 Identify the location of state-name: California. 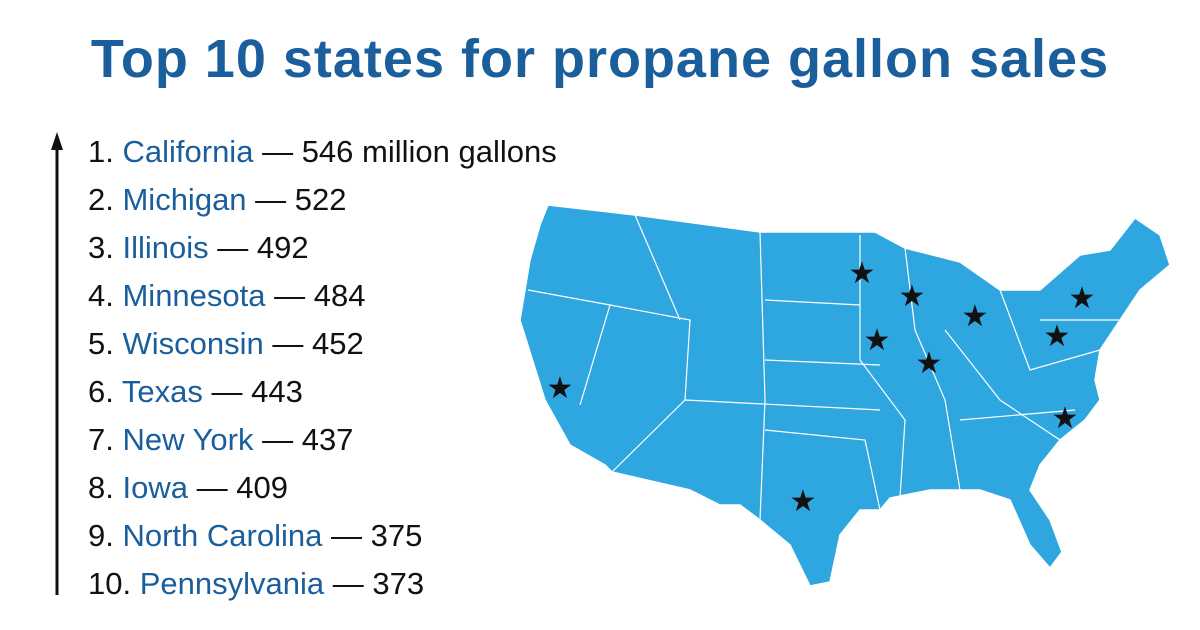
(188, 151).